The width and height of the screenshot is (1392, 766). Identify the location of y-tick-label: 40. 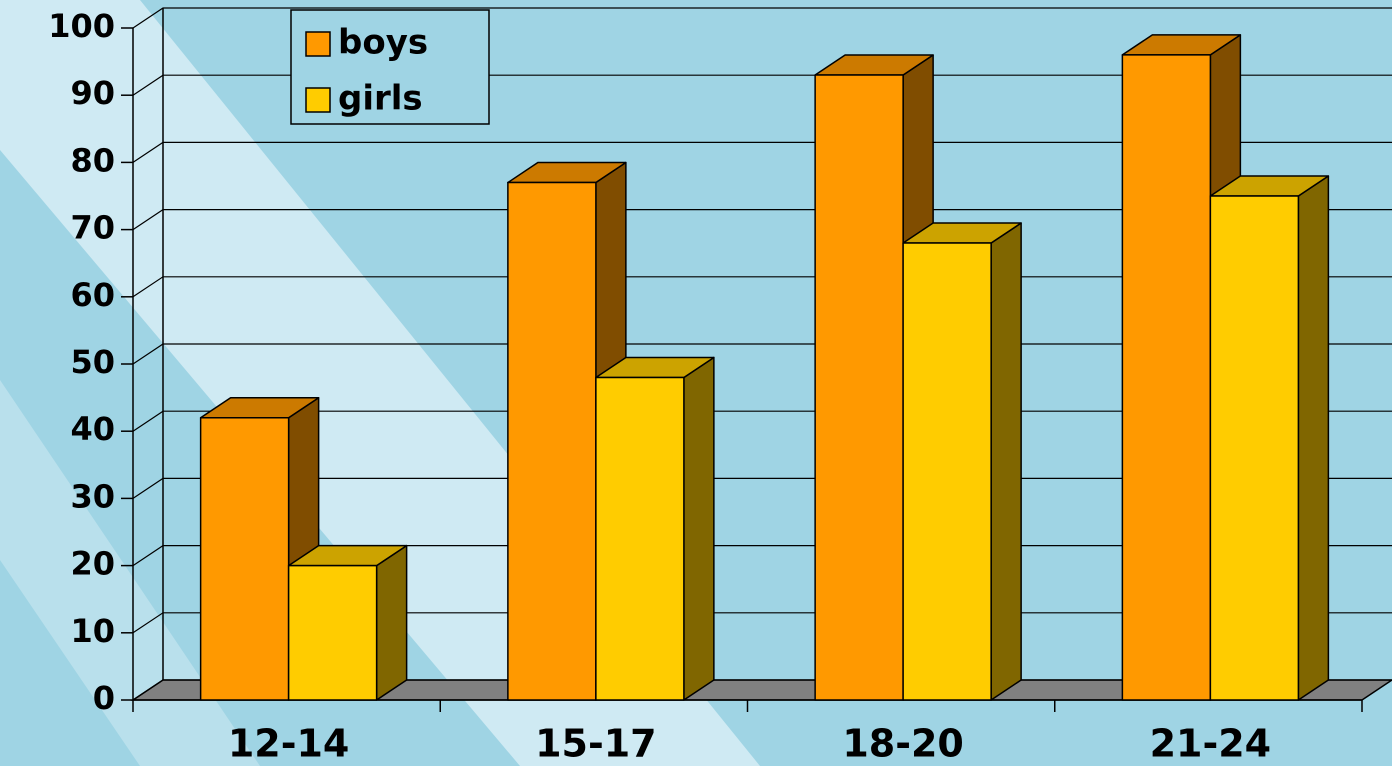
(92, 429).